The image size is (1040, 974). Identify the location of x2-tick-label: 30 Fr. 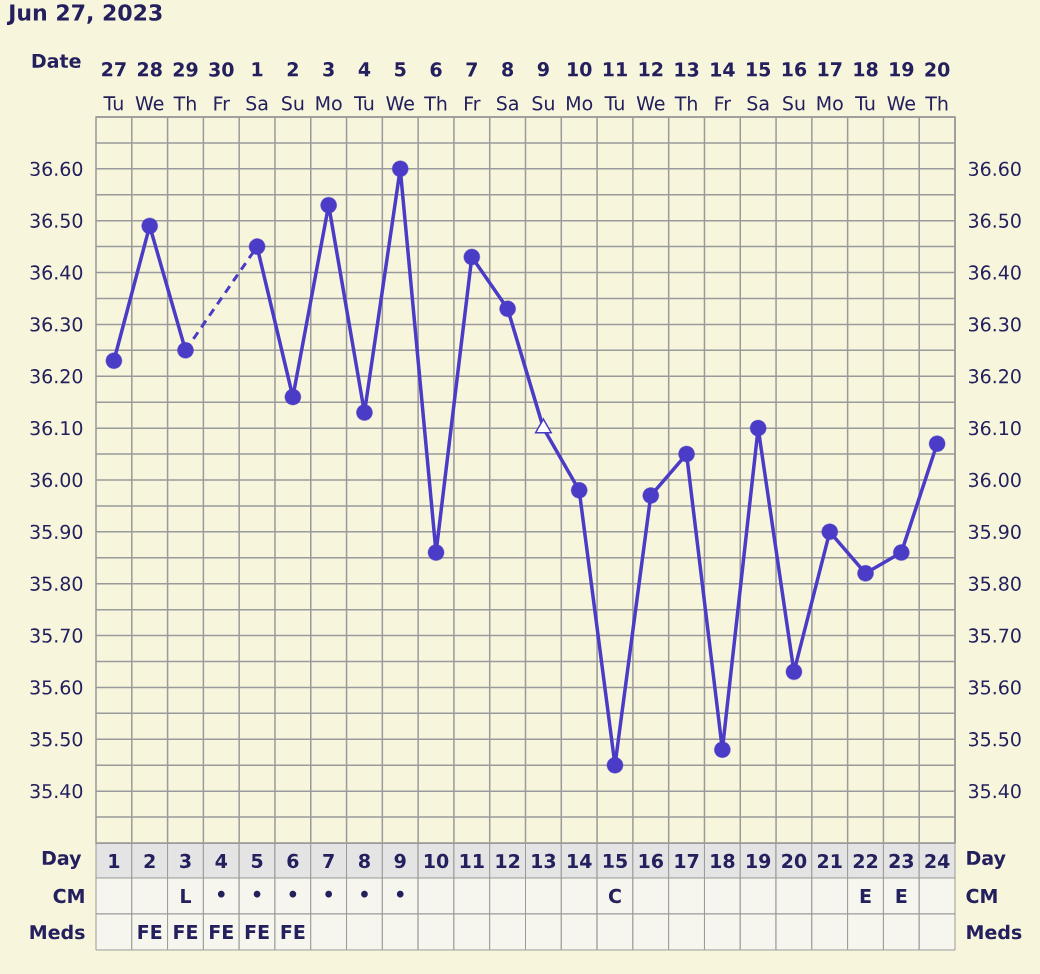
(221, 86).